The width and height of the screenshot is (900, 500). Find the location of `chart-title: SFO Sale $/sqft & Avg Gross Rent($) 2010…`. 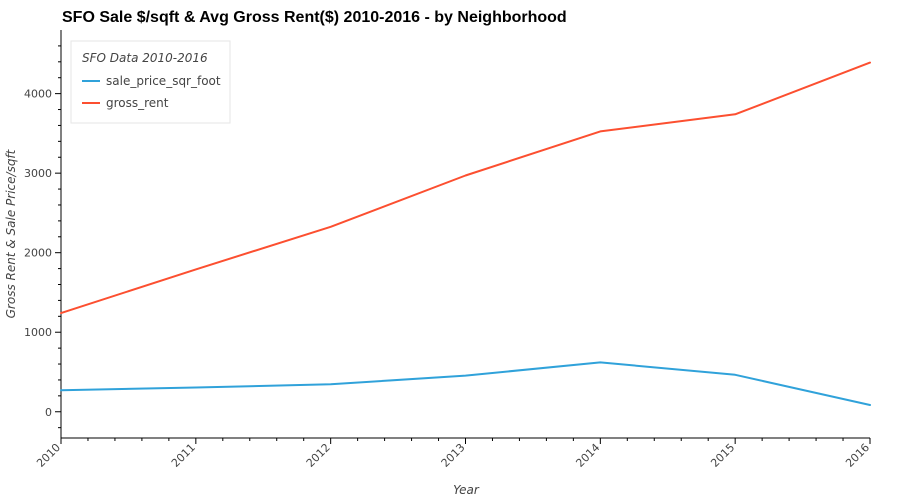

chart-title: SFO Sale $/sqft & Avg Gross Rent($) 2010… is located at coordinates (314, 17).